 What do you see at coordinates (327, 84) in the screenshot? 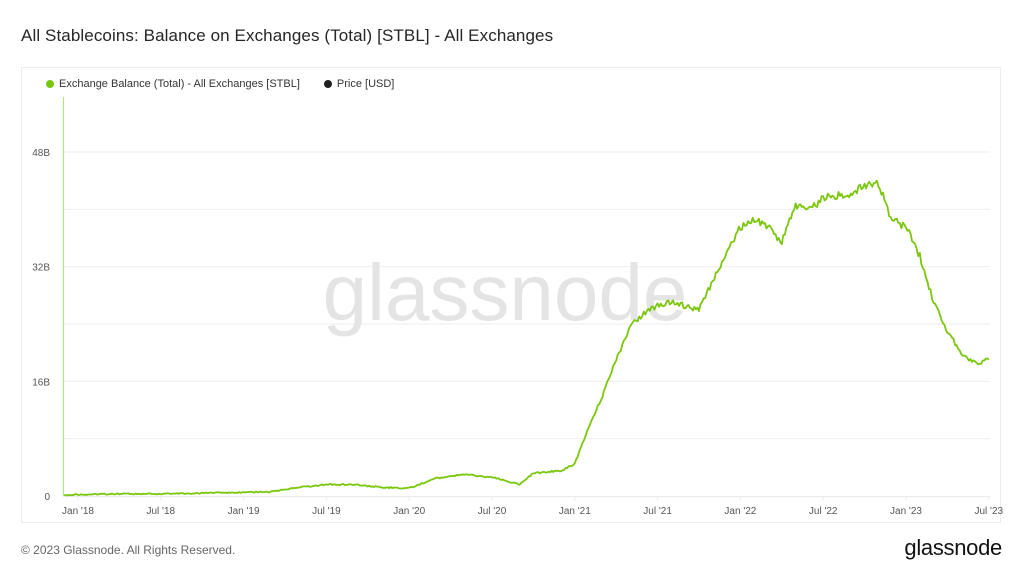
I see `legend-dot-black-icon` at bounding box center [327, 84].